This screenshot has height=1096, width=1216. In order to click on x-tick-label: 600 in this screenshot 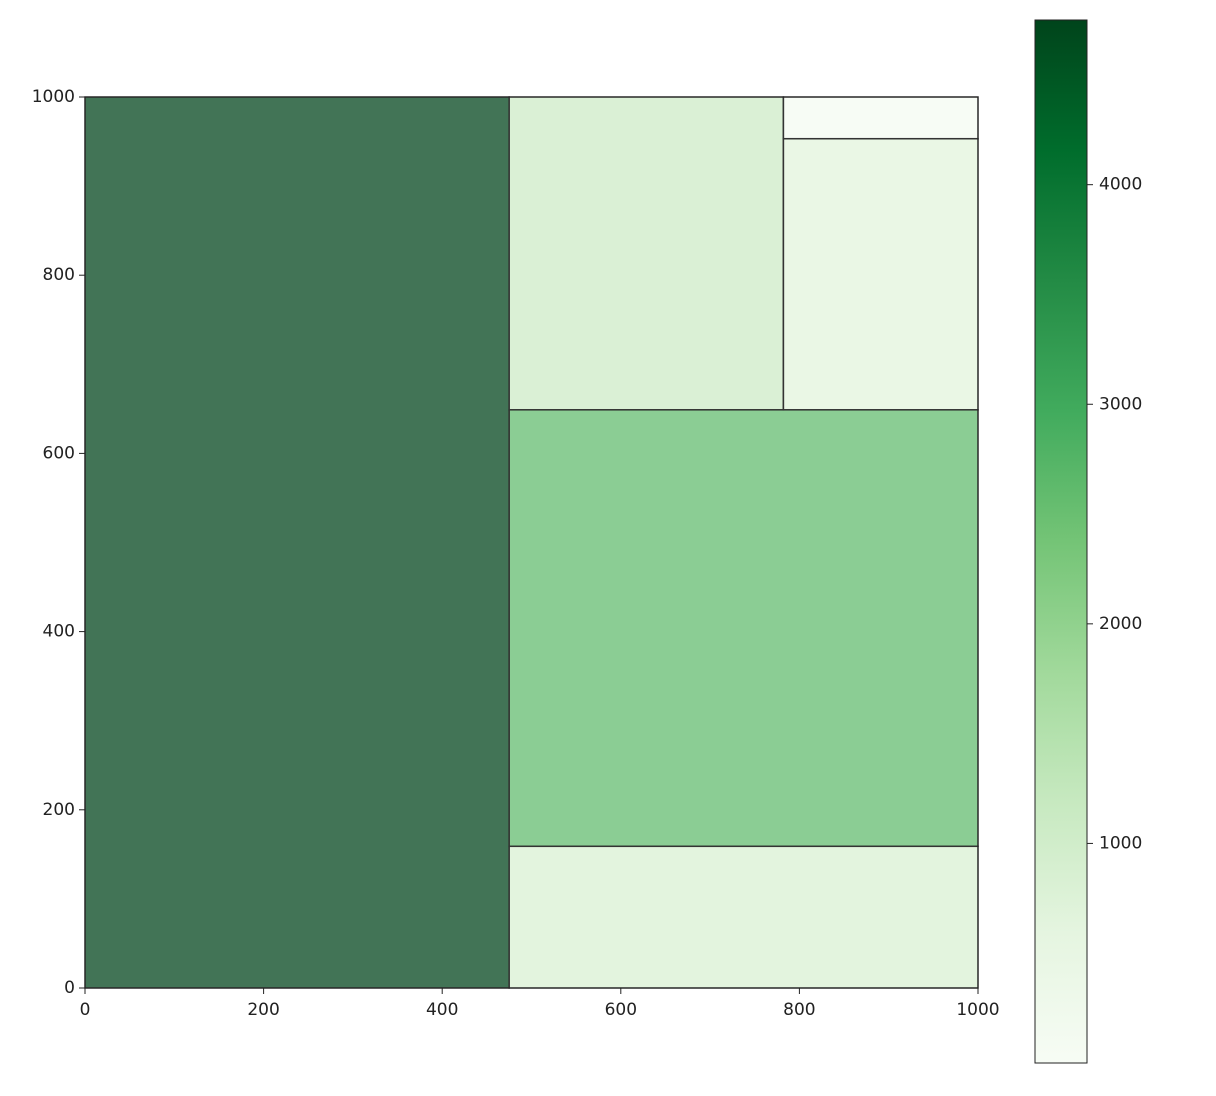, I will do `click(621, 1010)`.